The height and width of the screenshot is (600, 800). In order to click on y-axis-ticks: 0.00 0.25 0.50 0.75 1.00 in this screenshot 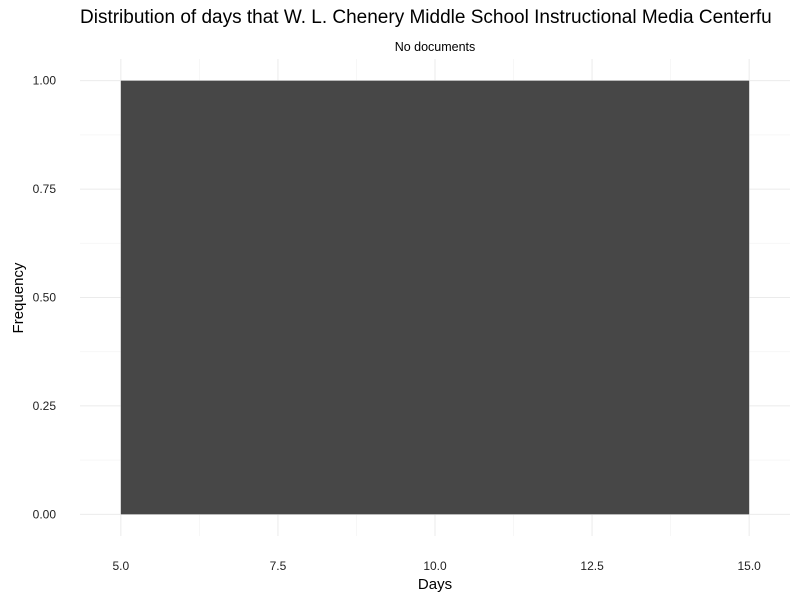, I will do `click(45, 298)`.